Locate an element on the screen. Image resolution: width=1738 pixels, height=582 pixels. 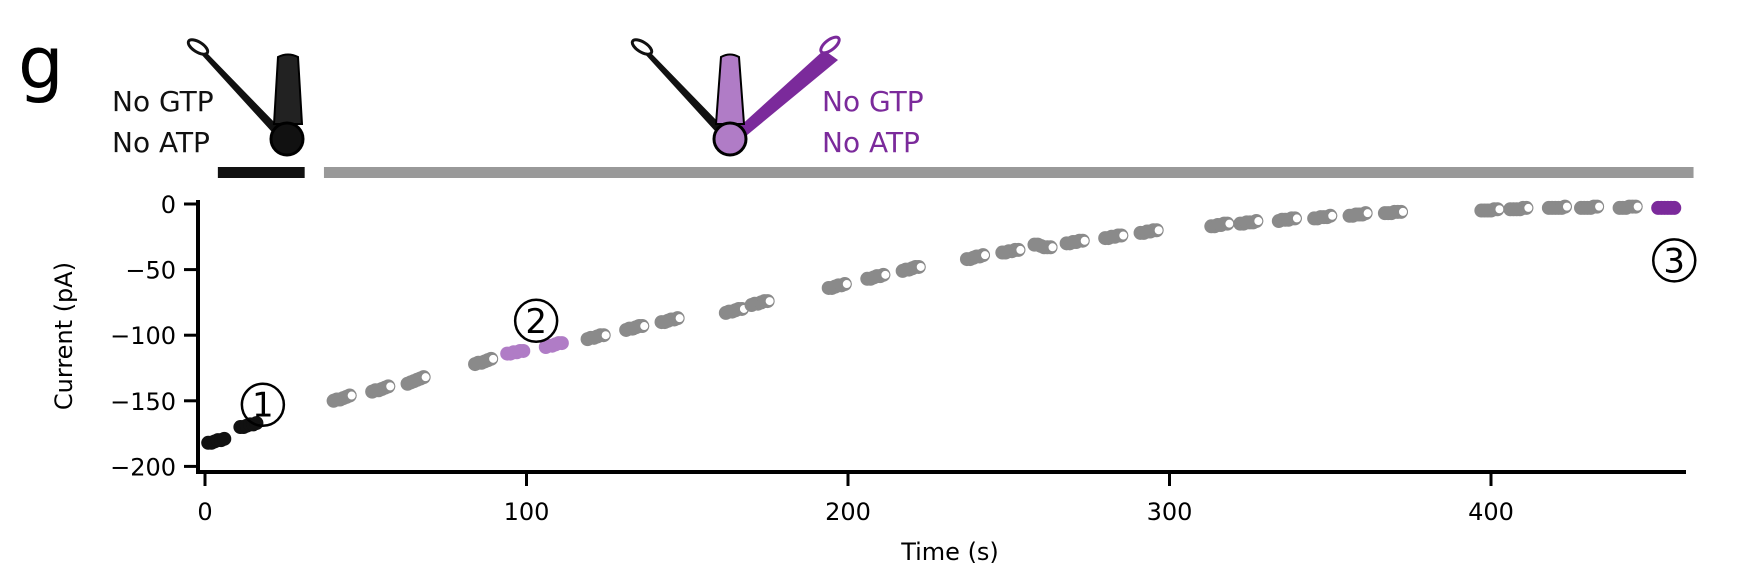
y-tick-label: −150 is located at coordinates (143, 402).